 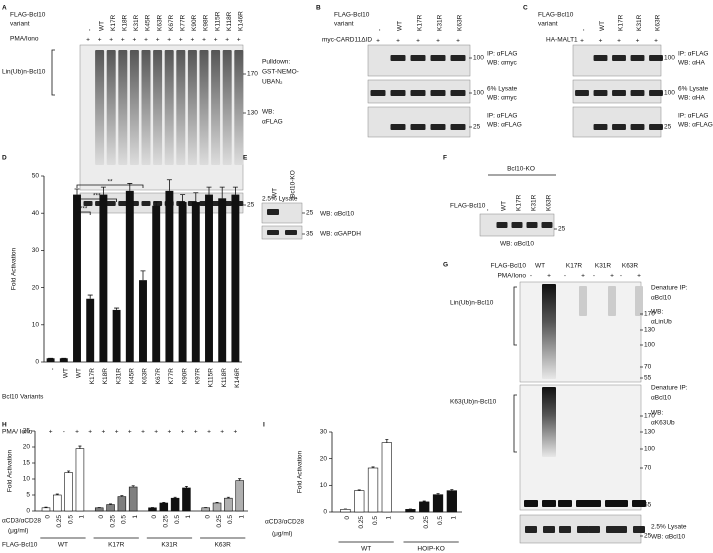 What do you see at coordinates (36, 176) in the screenshot?
I see `y-tick-label: 50` at bounding box center [36, 176].